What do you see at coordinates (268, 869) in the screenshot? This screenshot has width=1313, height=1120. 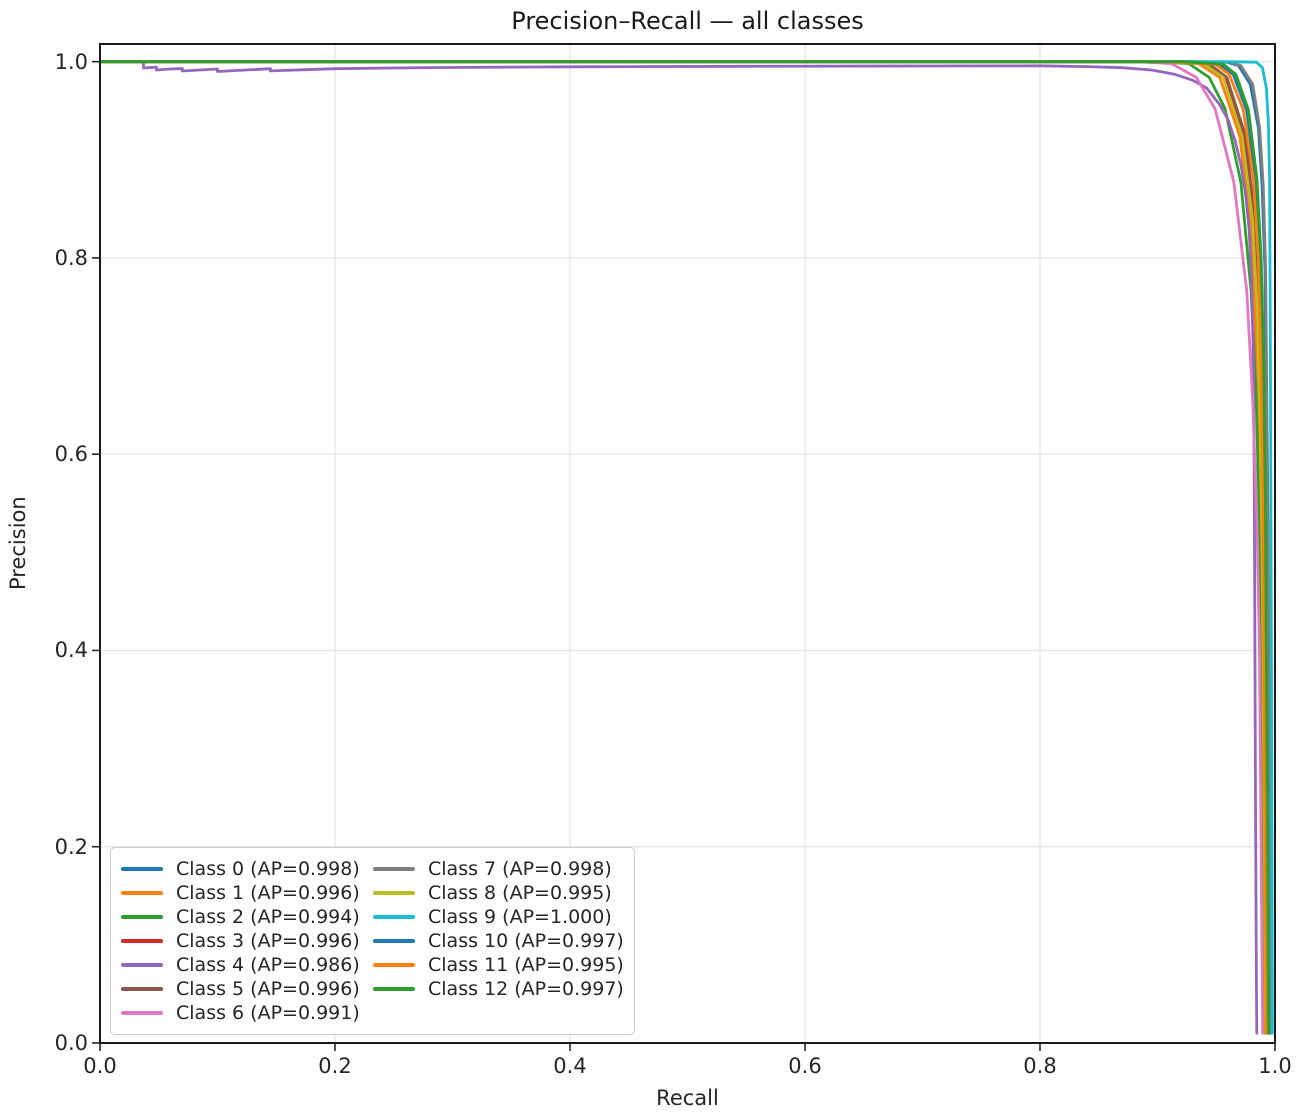 I see `legend-label: Class 0 (AP=0.998)` at bounding box center [268, 869].